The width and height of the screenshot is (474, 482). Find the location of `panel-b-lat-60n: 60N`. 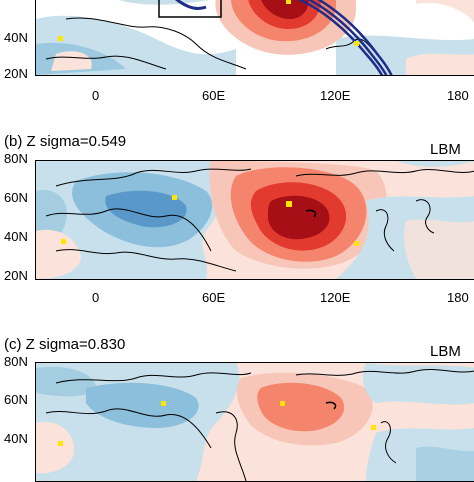

panel-b-lat-60n: 60N is located at coordinates (16, 197).